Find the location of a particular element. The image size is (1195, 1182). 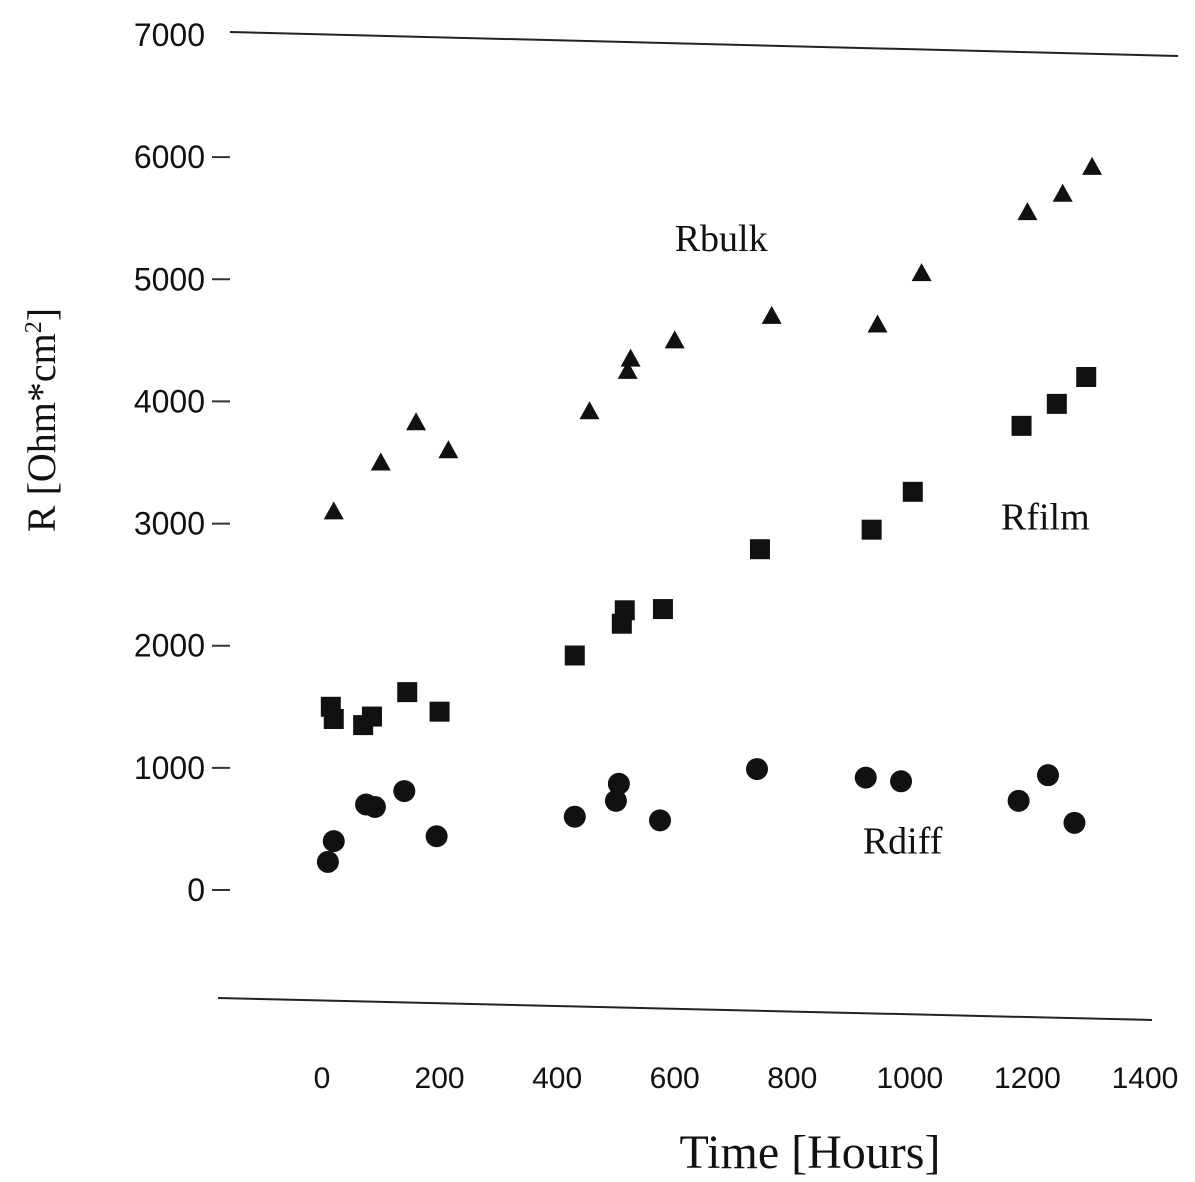

y-axis-title-main: R [Ohm*cm is located at coordinates (41, 432).